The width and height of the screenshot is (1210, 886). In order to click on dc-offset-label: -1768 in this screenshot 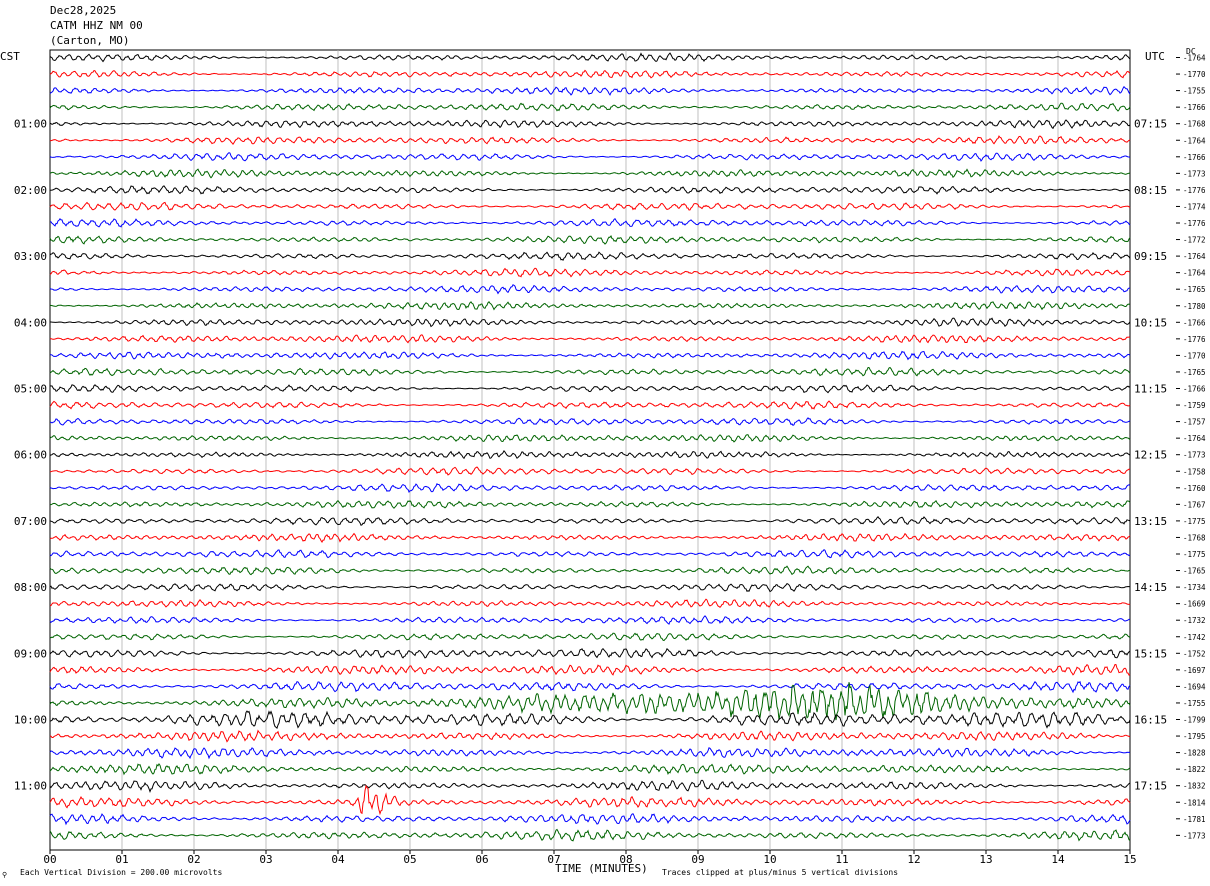, I will do `click(1194, 537)`.